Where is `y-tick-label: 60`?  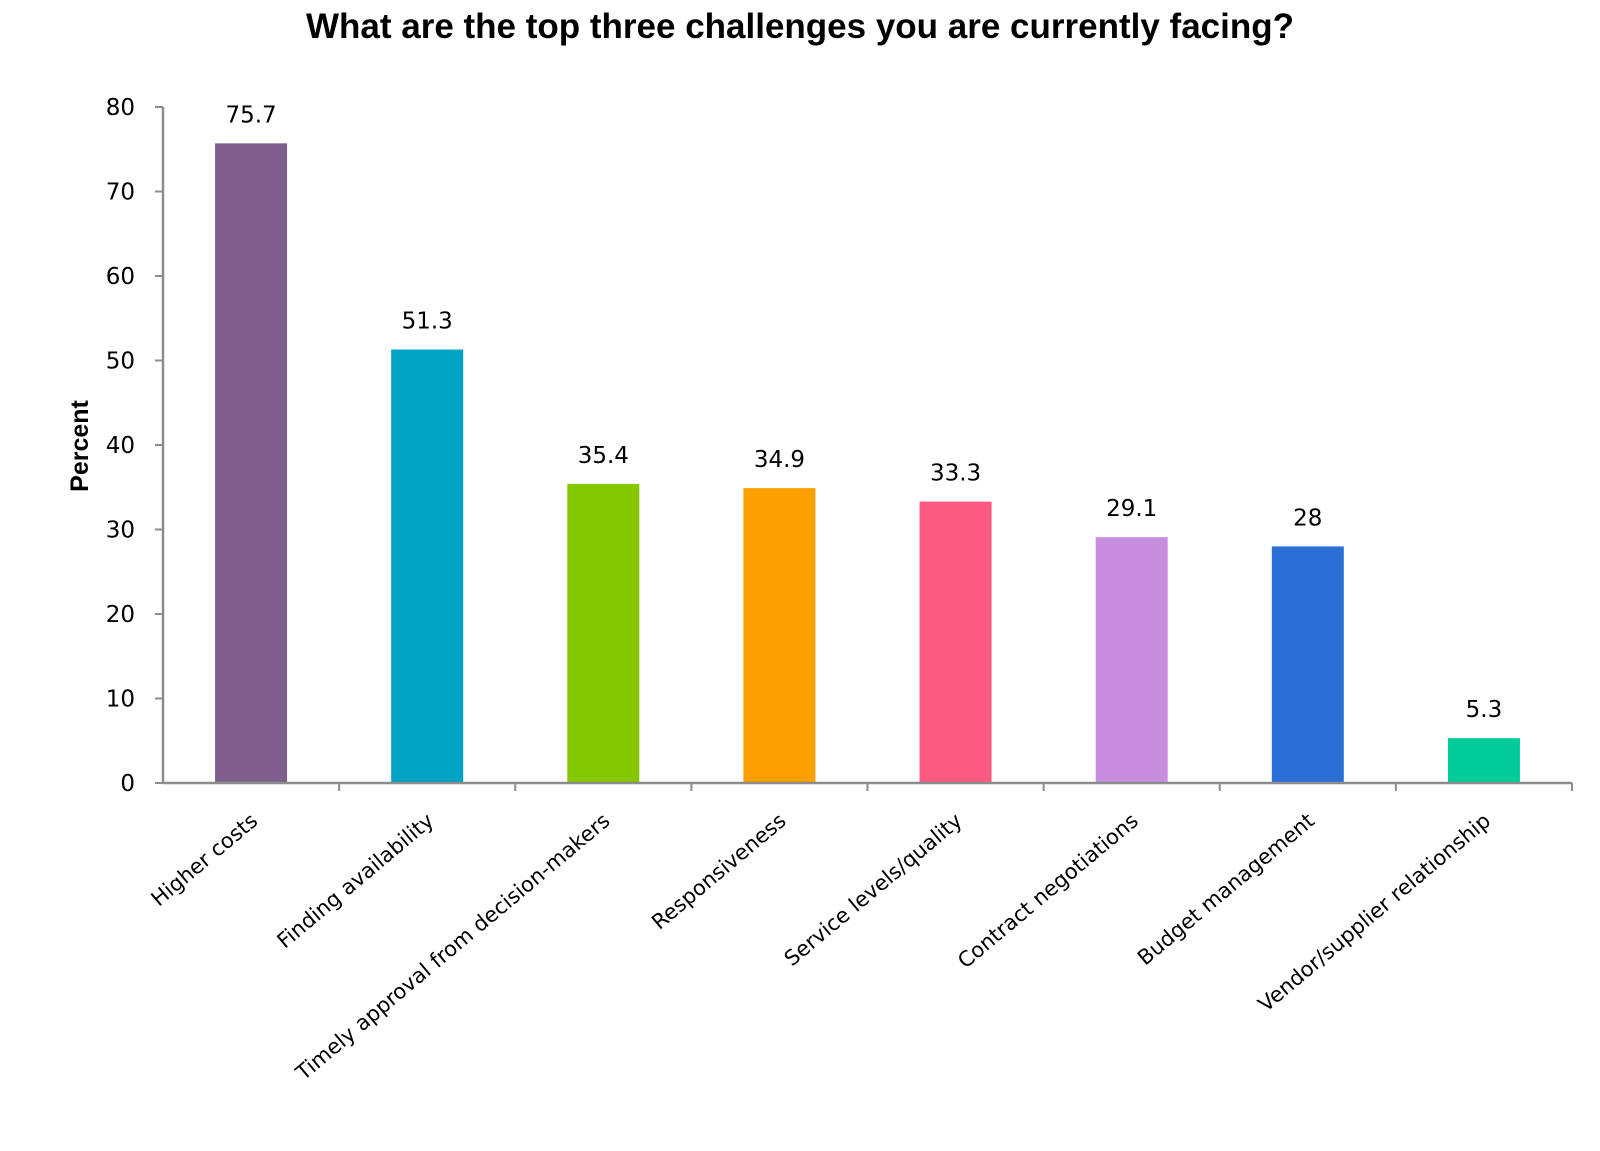 y-tick-label: 60 is located at coordinates (120, 277).